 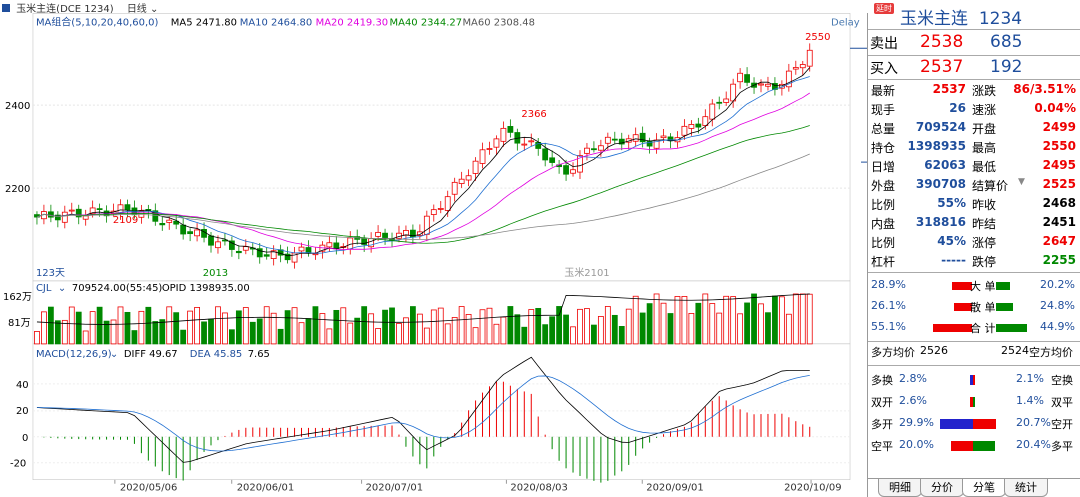 I want to click on flow-value: 20.4%, so click(x=1033, y=444).